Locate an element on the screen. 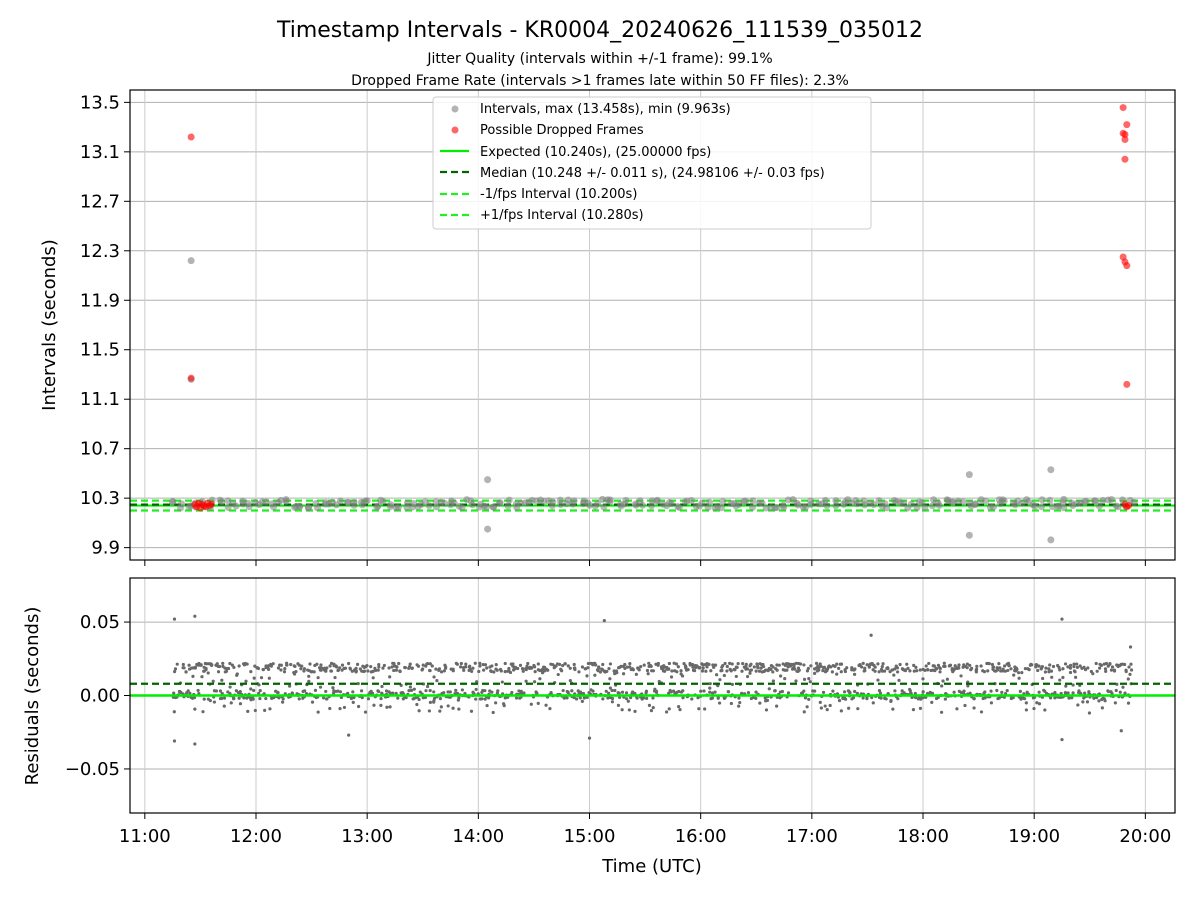  legend-entry-lower-bound: -1/fps Interval (10.200s) is located at coordinates (558, 194).